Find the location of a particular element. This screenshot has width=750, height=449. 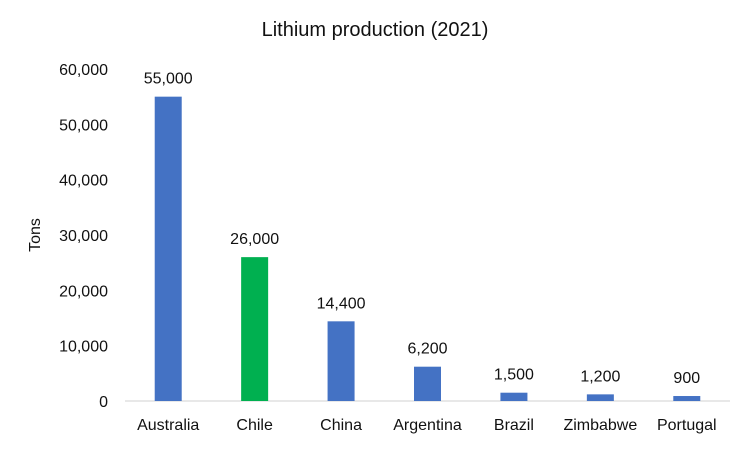

x-tick-label-australia: Australia is located at coordinates (168, 425).